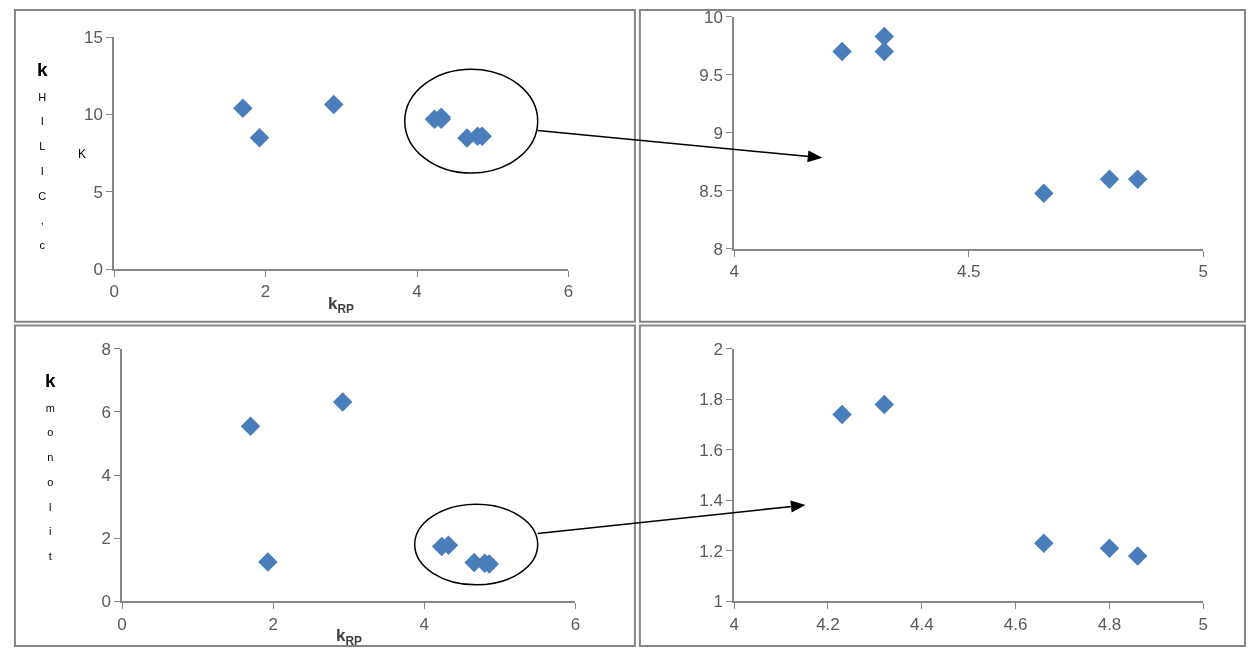 This screenshot has width=1251, height=657. Describe the element at coordinates (711, 75) in the screenshot. I see `y-tick-label: 9.5` at that location.